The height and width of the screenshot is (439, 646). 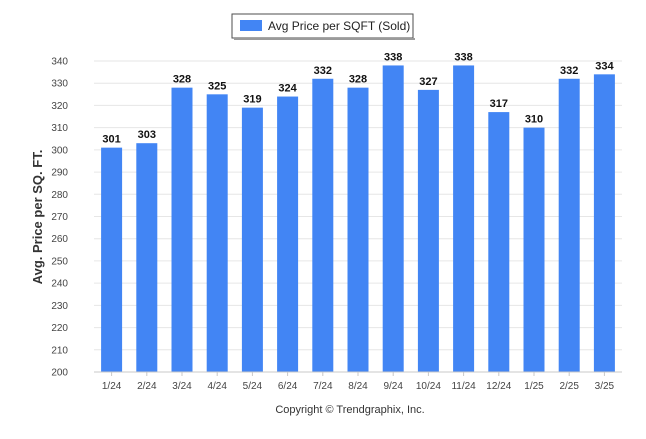 What do you see at coordinates (59, 239) in the screenshot?
I see `y-tick-label: 260` at bounding box center [59, 239].